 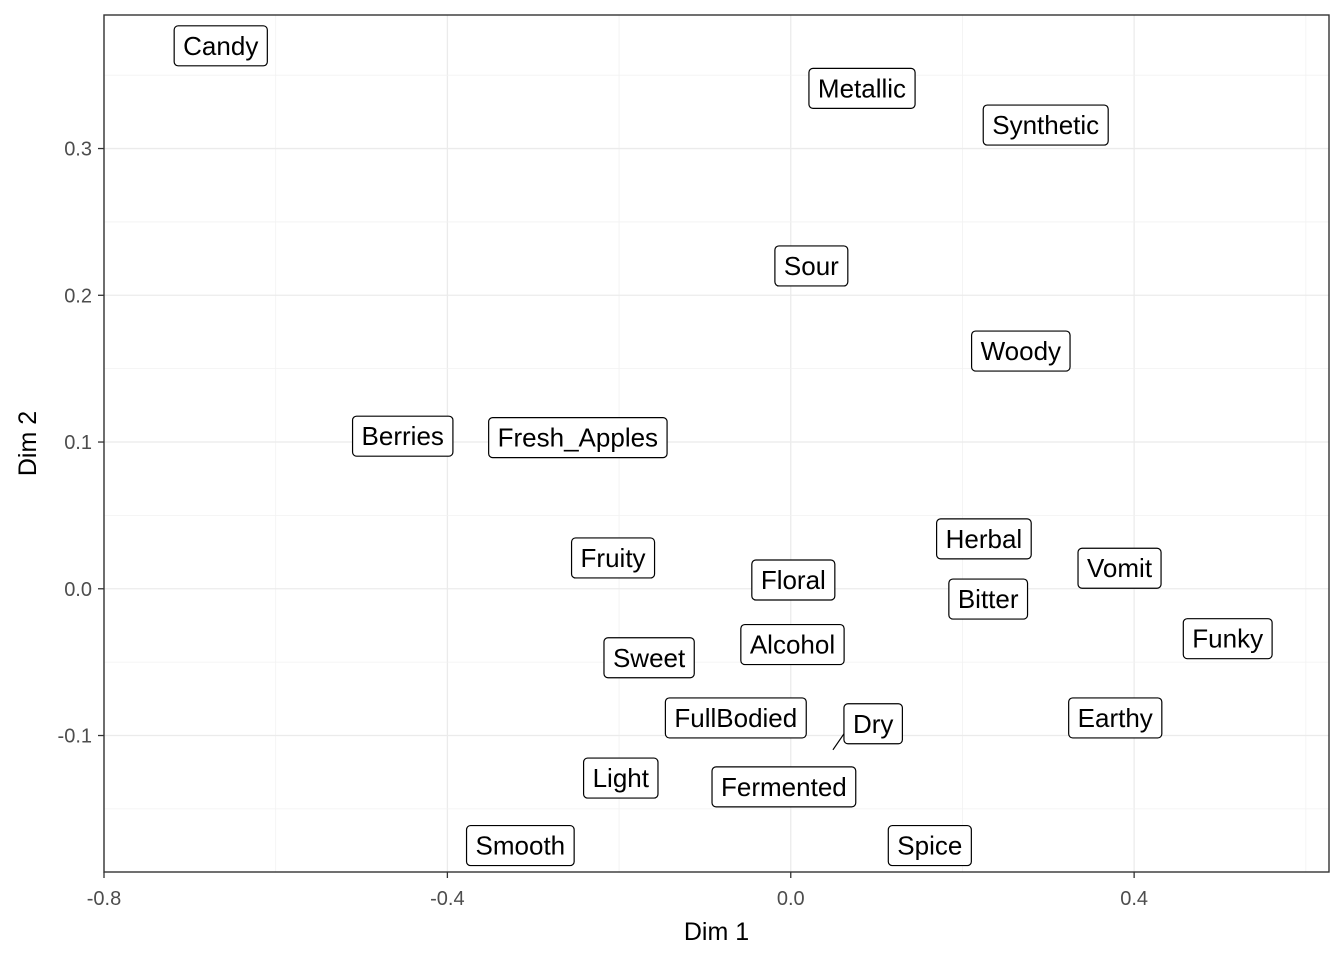 I want to click on point-label-dry: Dry, so click(x=873, y=724).